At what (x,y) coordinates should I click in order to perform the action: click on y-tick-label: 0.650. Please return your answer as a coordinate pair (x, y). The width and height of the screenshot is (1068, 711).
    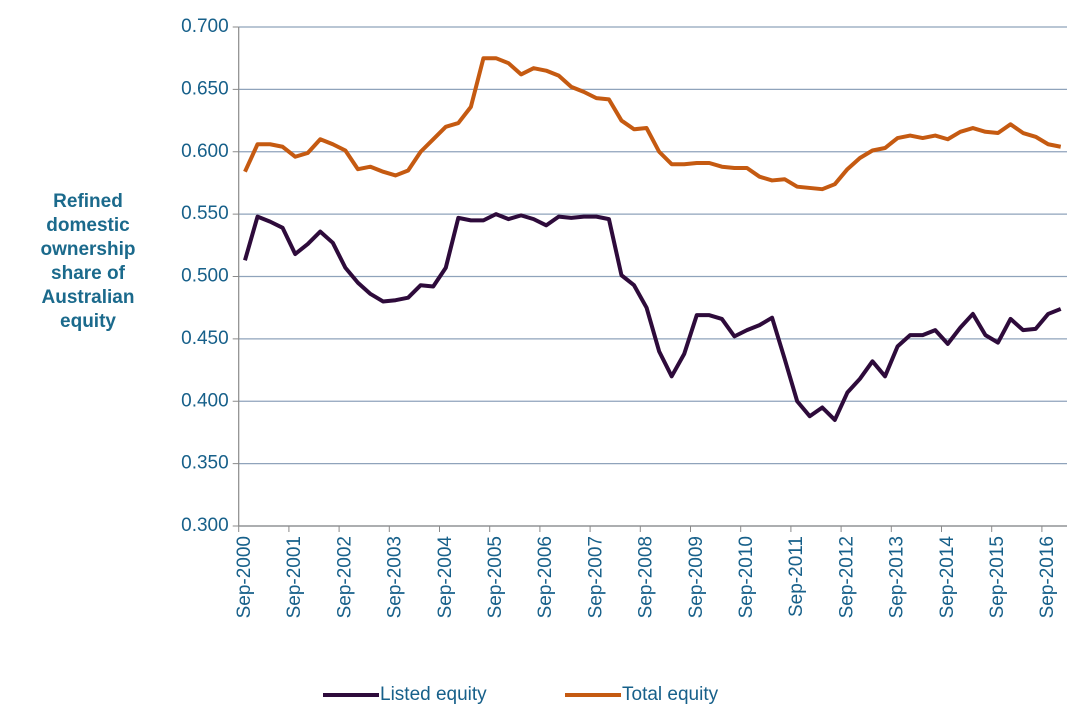
    Looking at the image, I should click on (205, 88).